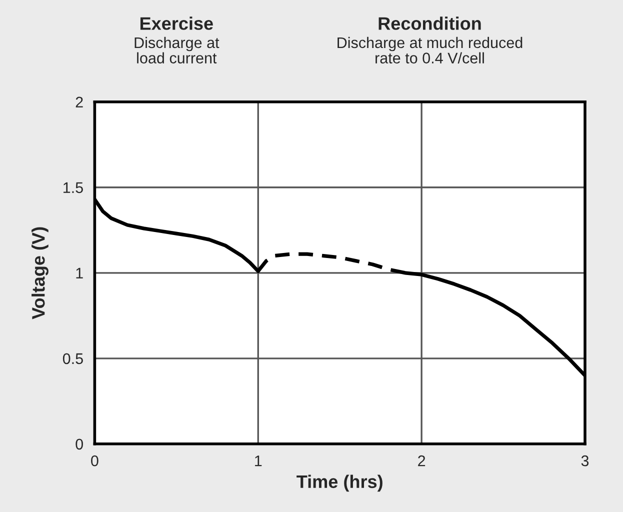 This screenshot has height=512, width=623. Describe the element at coordinates (429, 23) in the screenshot. I see `text: Recondition` at that location.